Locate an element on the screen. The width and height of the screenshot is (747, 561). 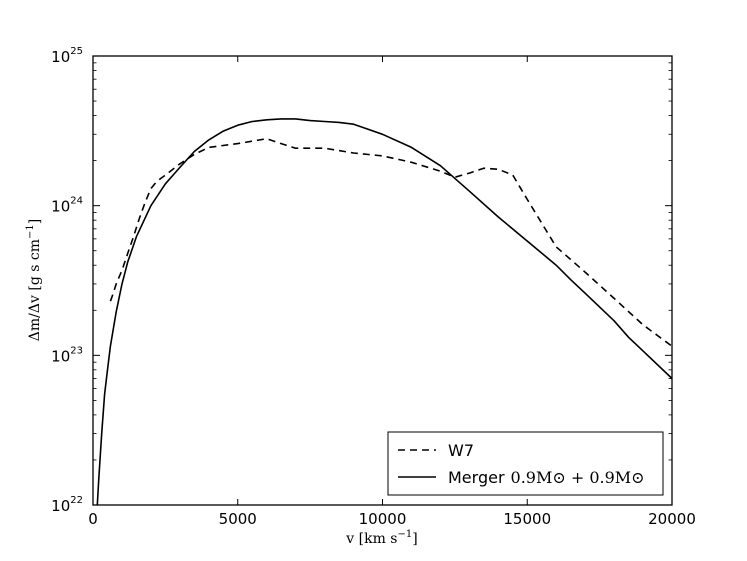
x-tick-label: 5000 is located at coordinates (238, 519).